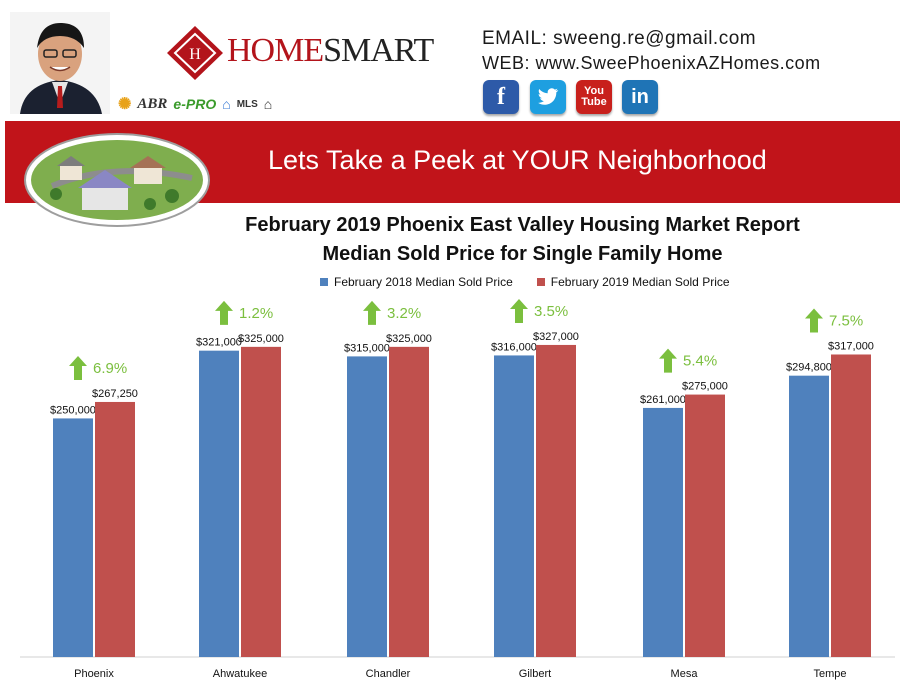  What do you see at coordinates (115, 529) in the screenshot?
I see `bar-2019-phoenix` at bounding box center [115, 529].